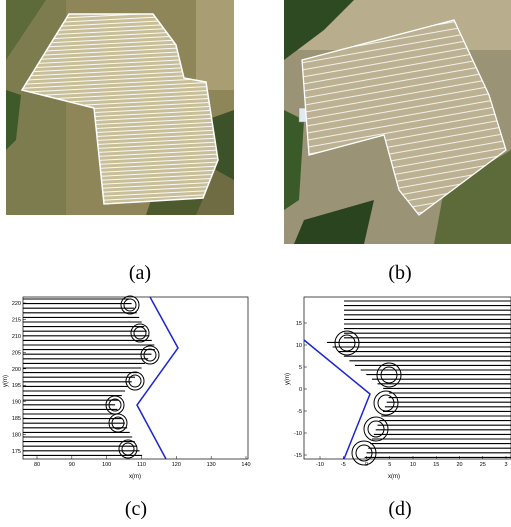 This screenshot has width=511, height=527. I want to click on tick-label: 210, so click(16, 337).